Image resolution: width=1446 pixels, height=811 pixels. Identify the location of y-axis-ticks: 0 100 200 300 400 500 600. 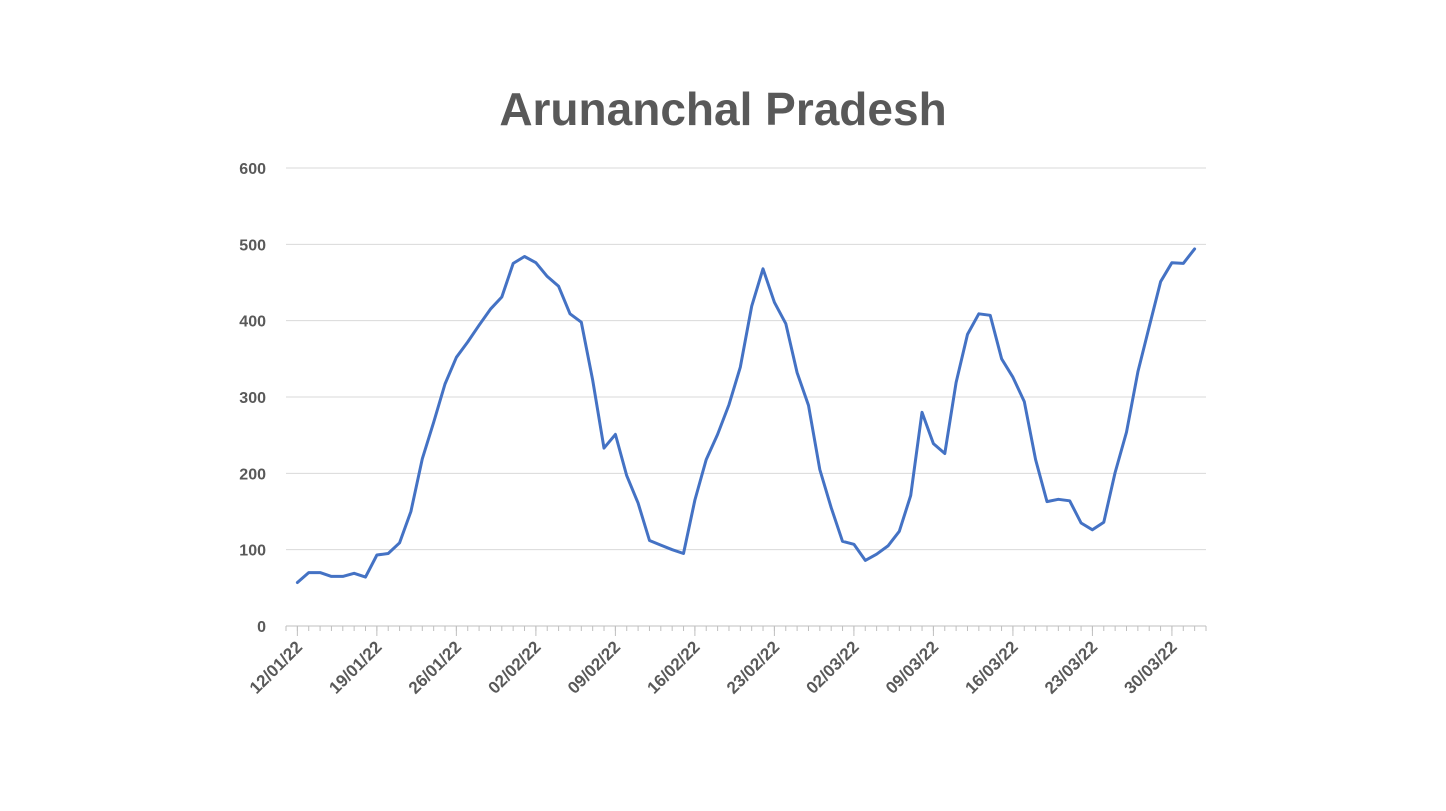
(252, 398).